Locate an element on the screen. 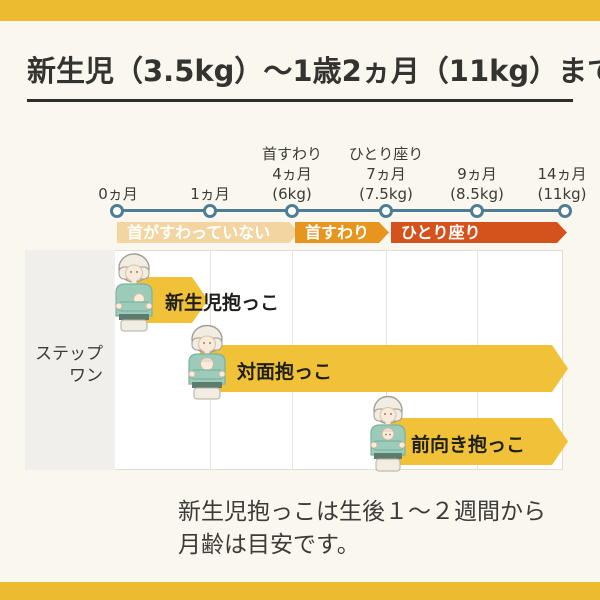  step-one-label: ステップ ワン is located at coordinates (69, 365).